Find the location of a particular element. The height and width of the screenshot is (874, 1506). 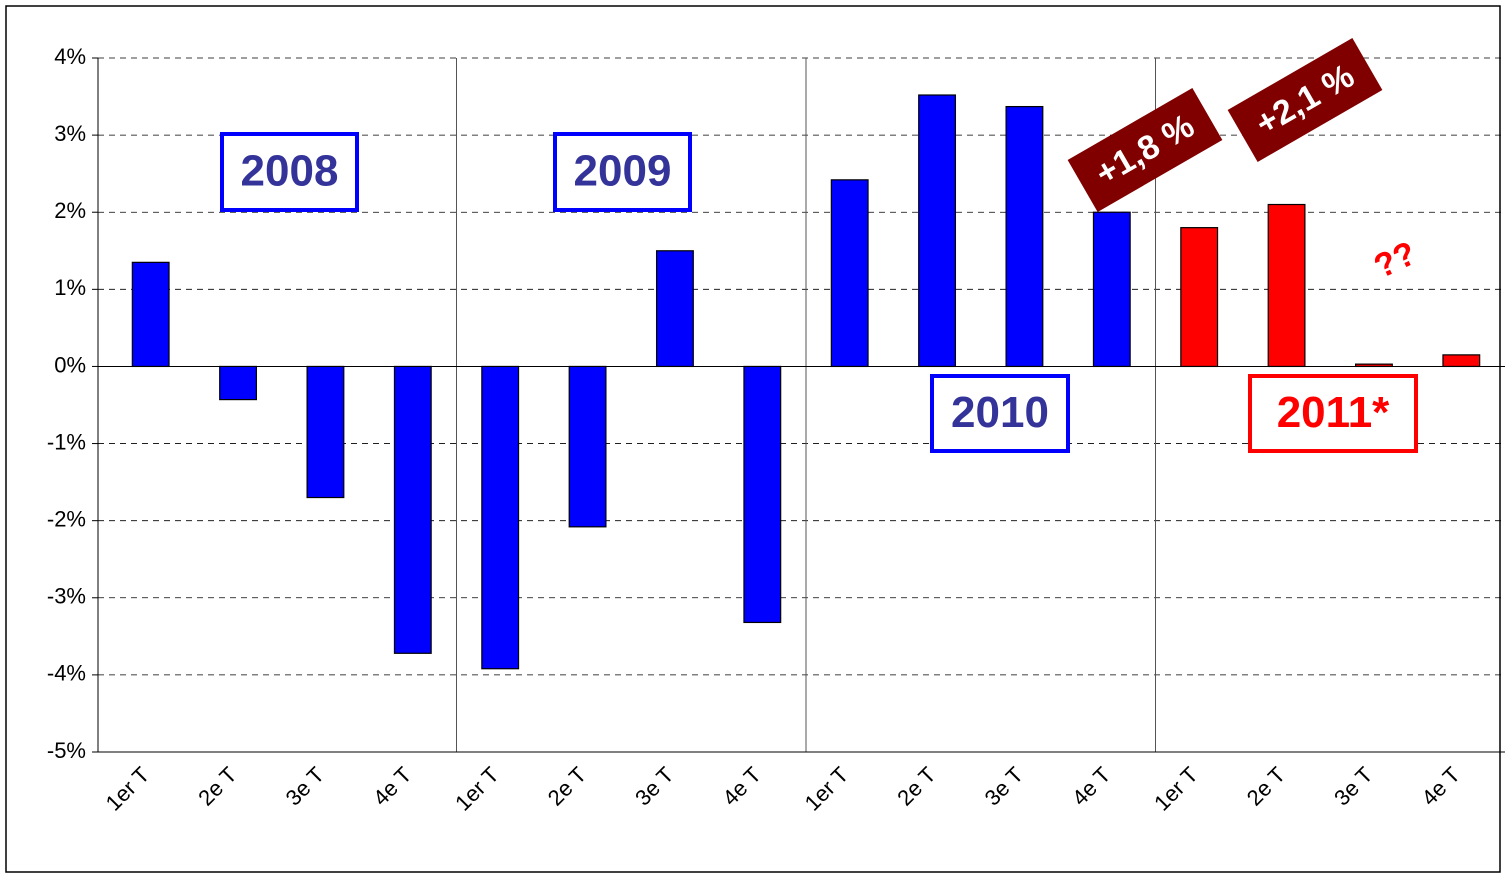

y-tick-label: 3% is located at coordinates (70, 133).